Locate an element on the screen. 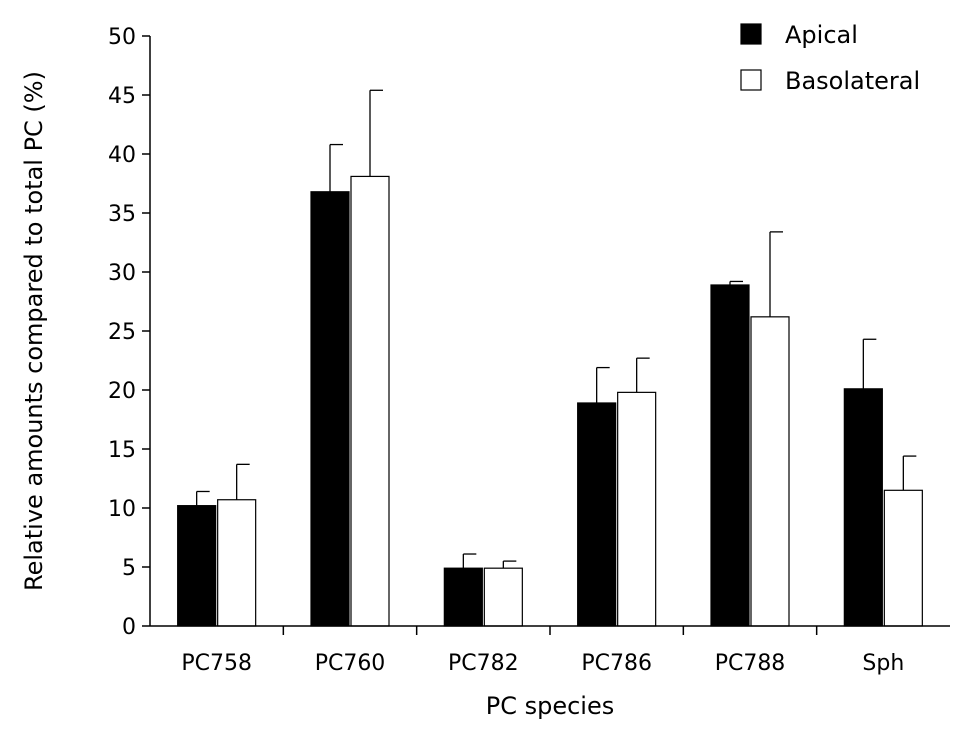 Image resolution: width=972 pixels, height=739 pixels. x-tick-label: PC786 is located at coordinates (616, 663).